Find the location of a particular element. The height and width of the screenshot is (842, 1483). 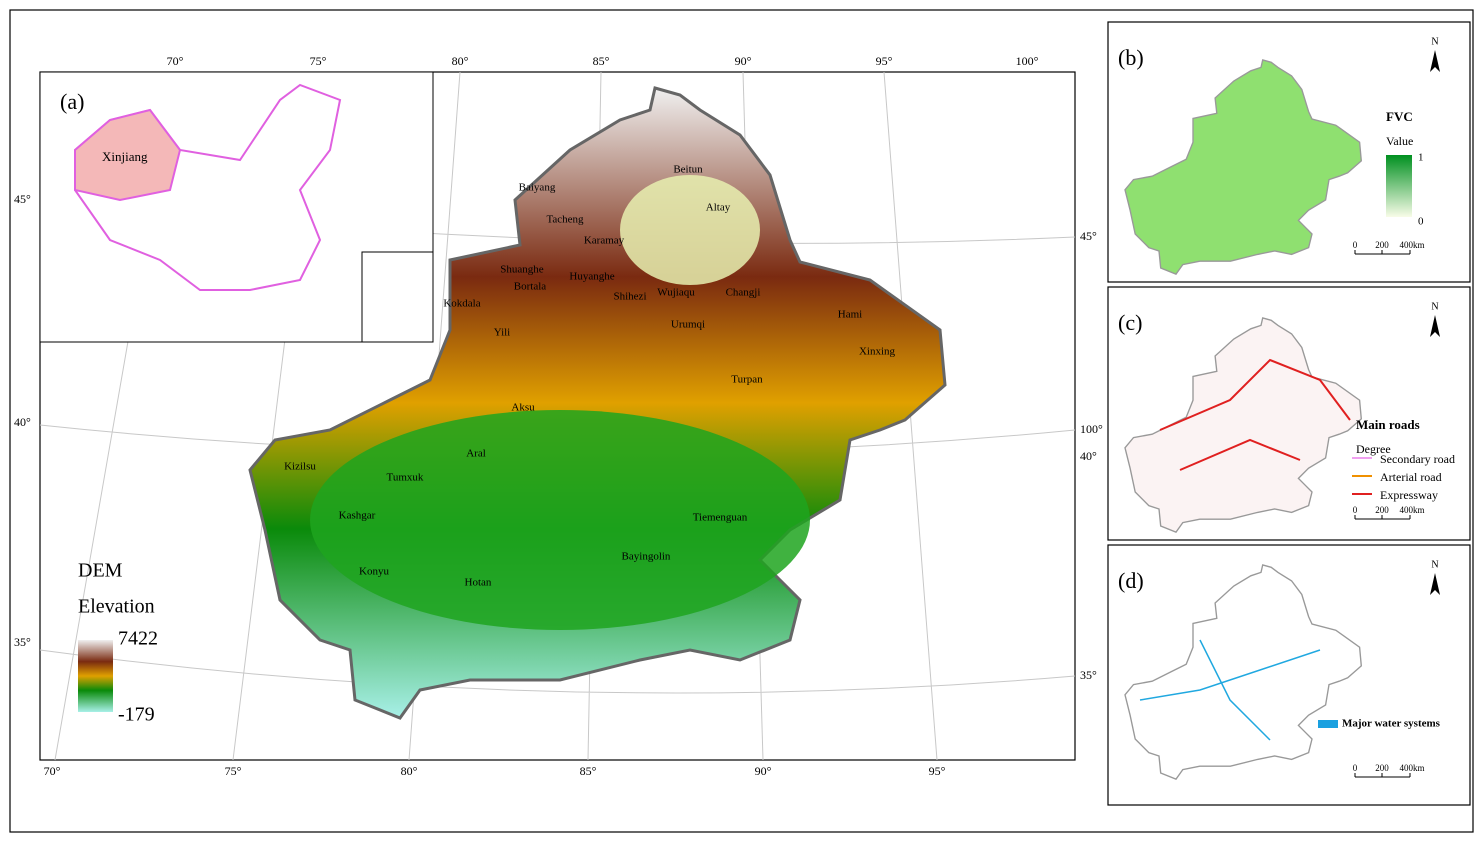

place-label: Xinxing is located at coordinates (877, 352).